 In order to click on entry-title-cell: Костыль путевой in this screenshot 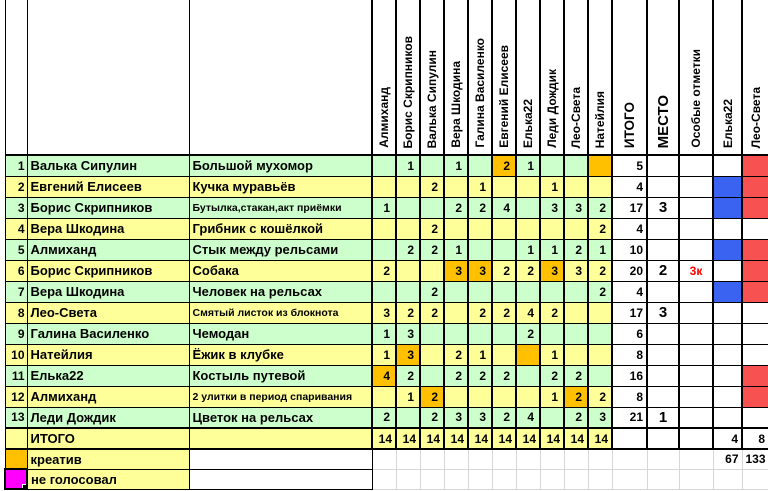, I will do `click(280, 375)`.